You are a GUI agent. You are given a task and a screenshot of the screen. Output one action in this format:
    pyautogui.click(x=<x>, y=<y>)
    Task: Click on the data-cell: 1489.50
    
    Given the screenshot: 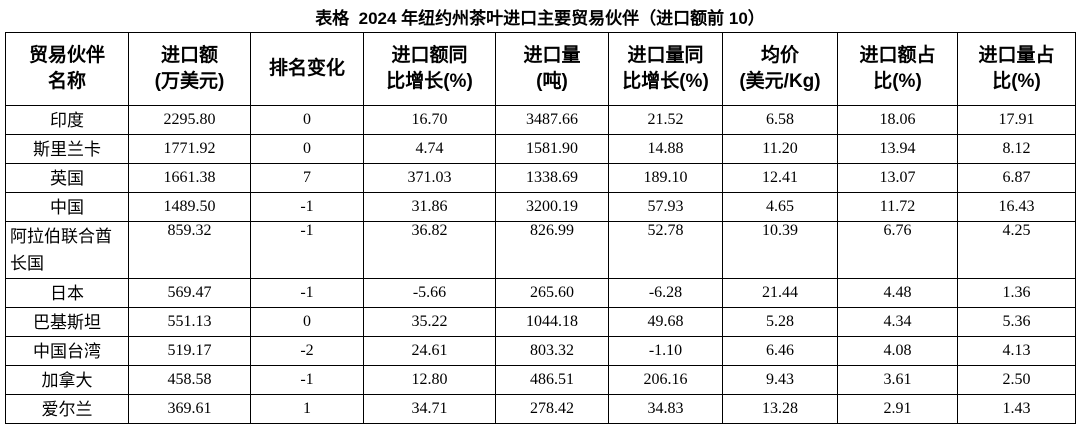 What is the action you would take?
    pyautogui.click(x=189, y=207)
    